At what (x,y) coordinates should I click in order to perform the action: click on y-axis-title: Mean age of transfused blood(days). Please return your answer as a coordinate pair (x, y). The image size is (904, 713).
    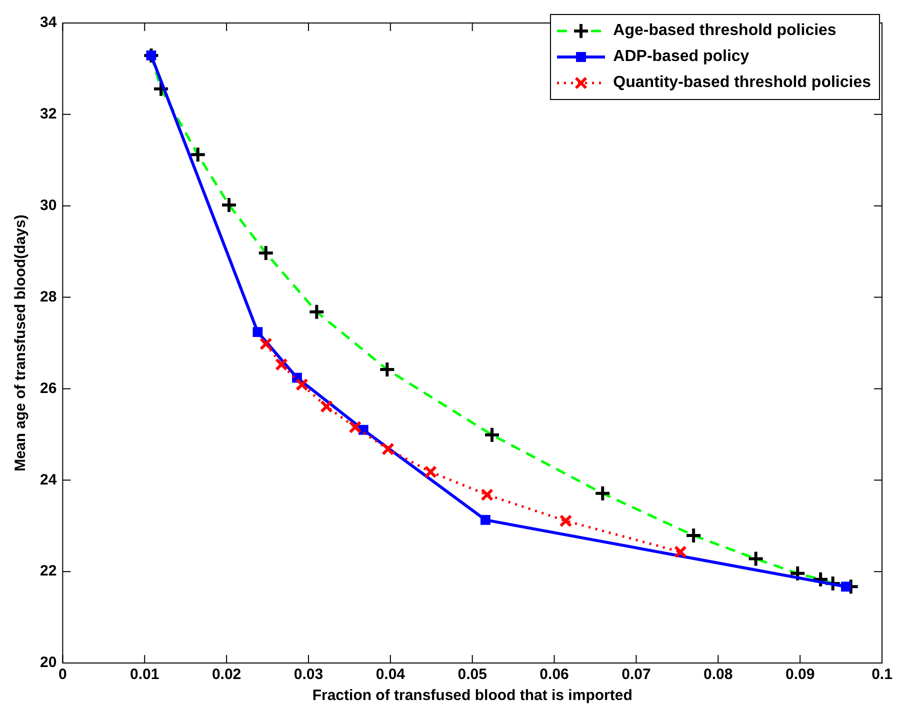
    Looking at the image, I should click on (21, 343).